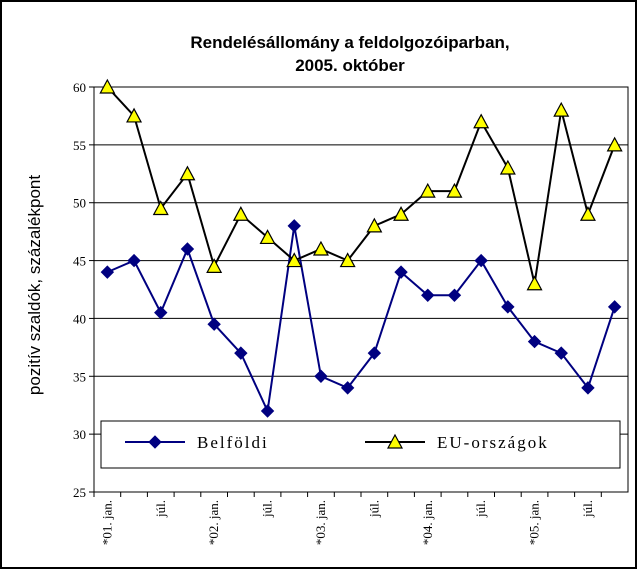 This screenshot has width=637, height=569. What do you see at coordinates (349, 42) in the screenshot?
I see `chart-title: Rendelésállomány a feldolgozóiparban,` at bounding box center [349, 42].